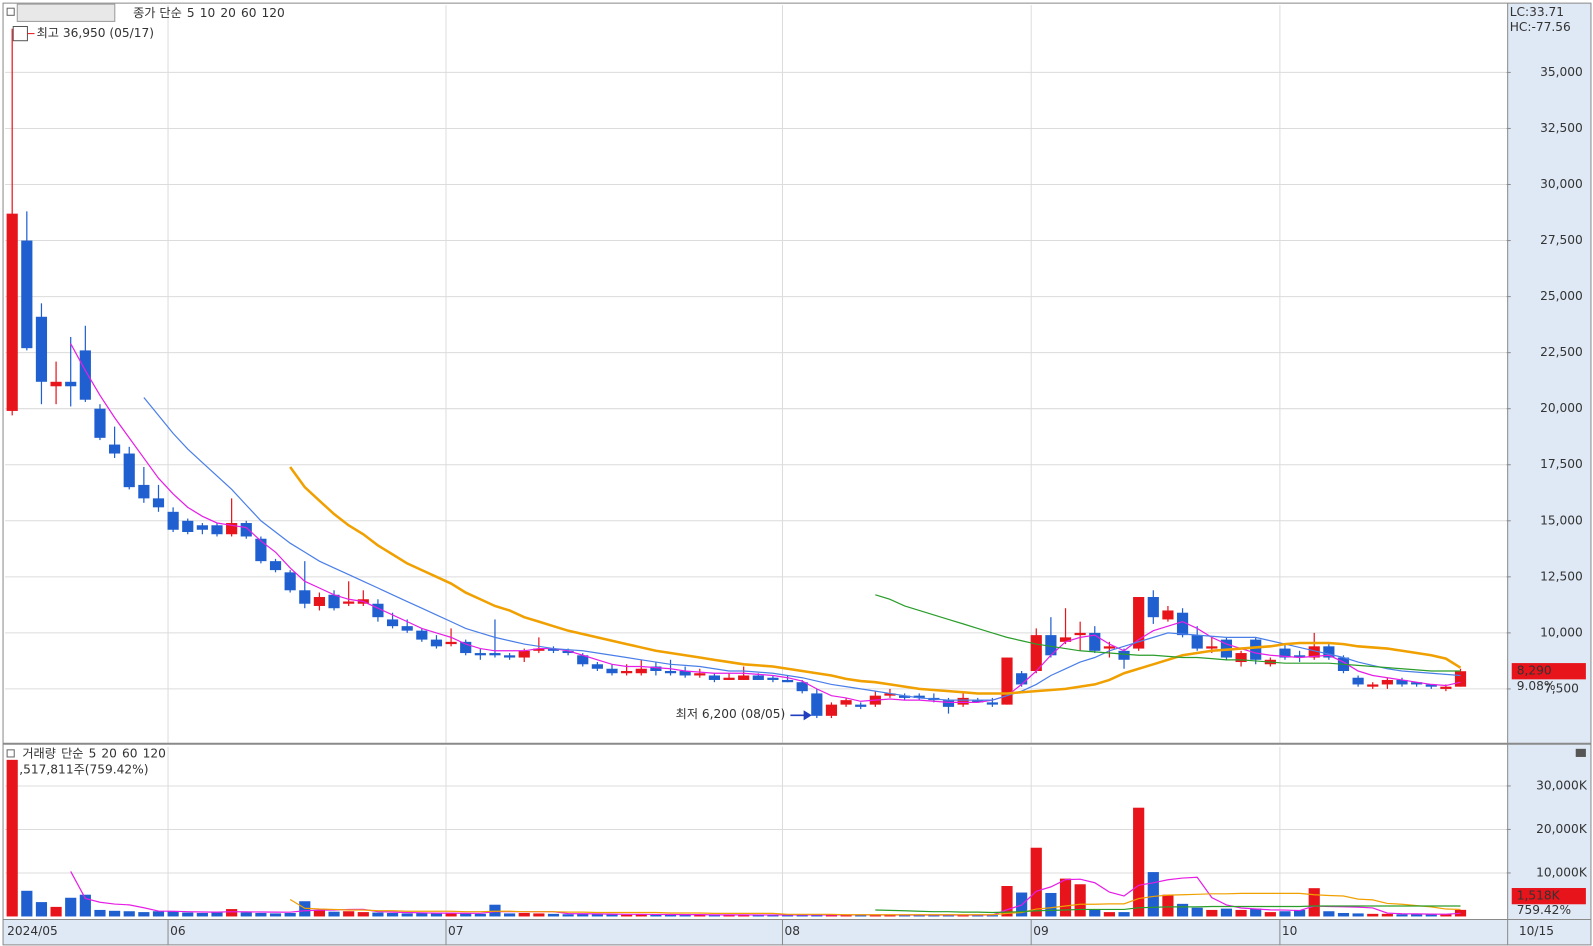 The height and width of the screenshot is (946, 1593). Describe the element at coordinates (273, 13) in the screenshot. I see `legend-entry: 120` at that location.